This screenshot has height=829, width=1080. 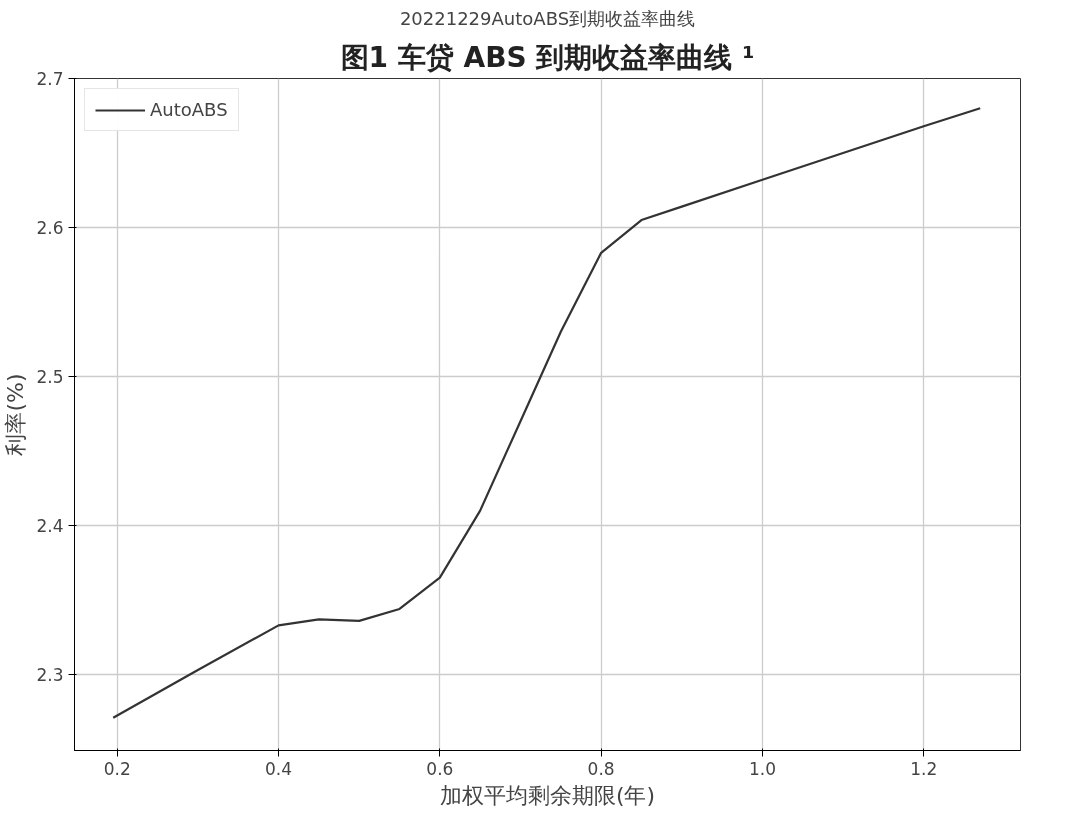 I want to click on x-tick-label: 0.6, so click(x=440, y=768).